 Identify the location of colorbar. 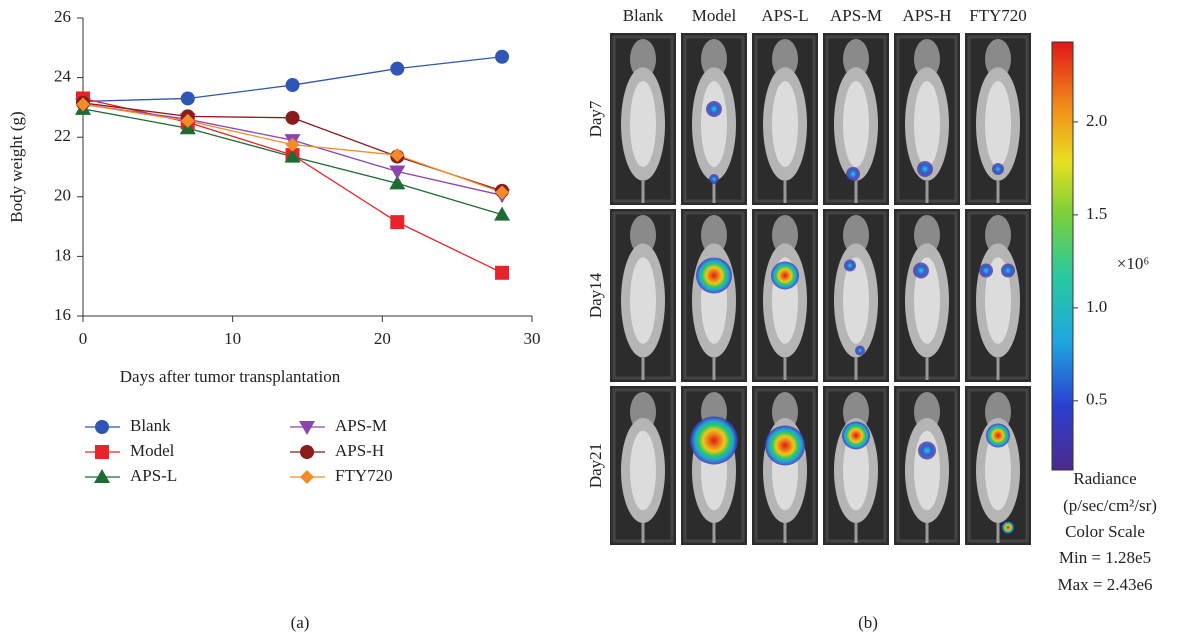
(1062, 256).